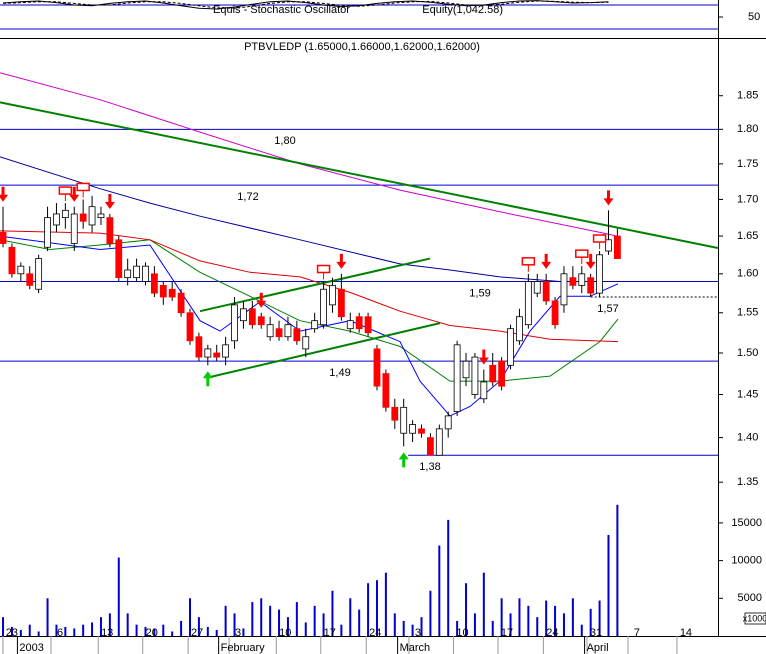 This screenshot has height=654, width=766. What do you see at coordinates (747, 353) in the screenshot?
I see `y-tick-label: 1.50` at bounding box center [747, 353].